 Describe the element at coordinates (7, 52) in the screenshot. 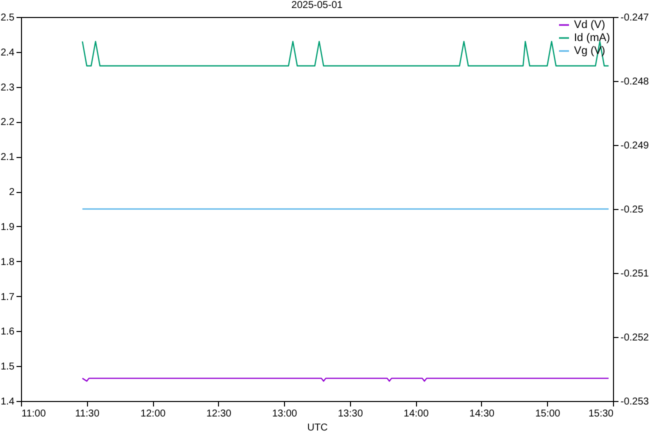

I see `y-tick-label: 2.4` at that location.